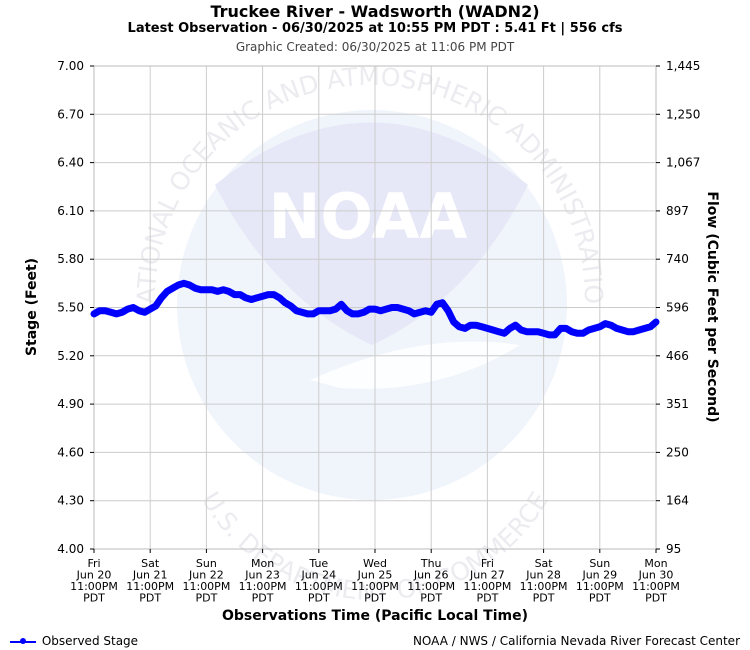 This screenshot has height=650, width=750. I want to click on y-axis-right-label: Flow (Cubic Feet per Second), so click(712, 306).